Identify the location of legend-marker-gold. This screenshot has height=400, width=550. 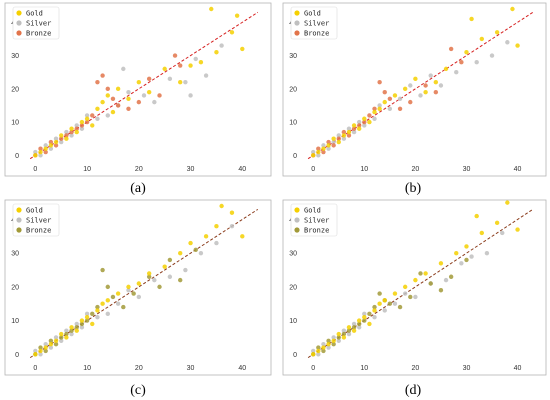
(297, 13).